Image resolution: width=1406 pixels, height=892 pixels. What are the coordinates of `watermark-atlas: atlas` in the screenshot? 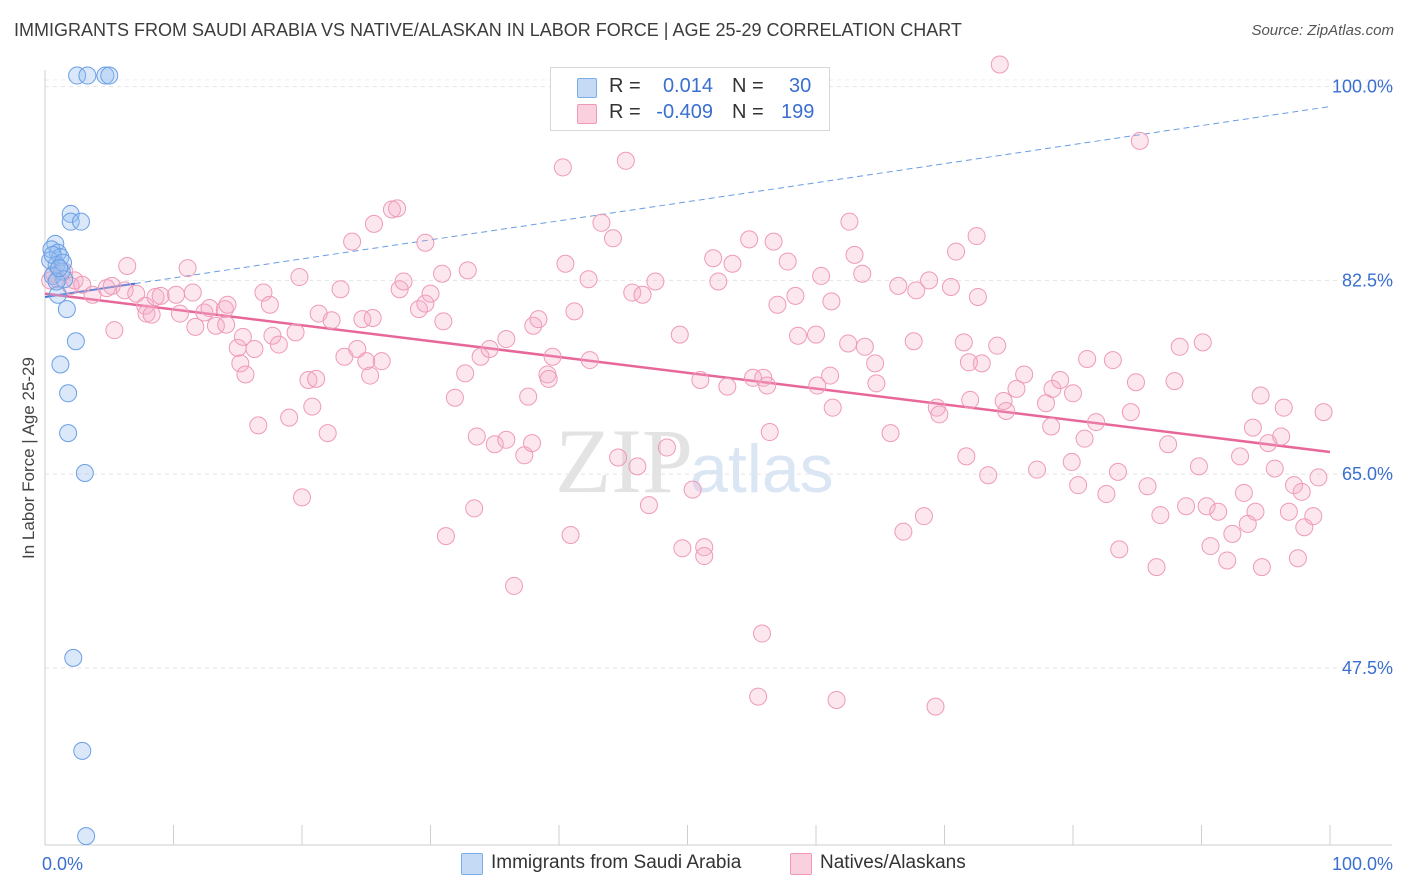 It's located at (762, 469).